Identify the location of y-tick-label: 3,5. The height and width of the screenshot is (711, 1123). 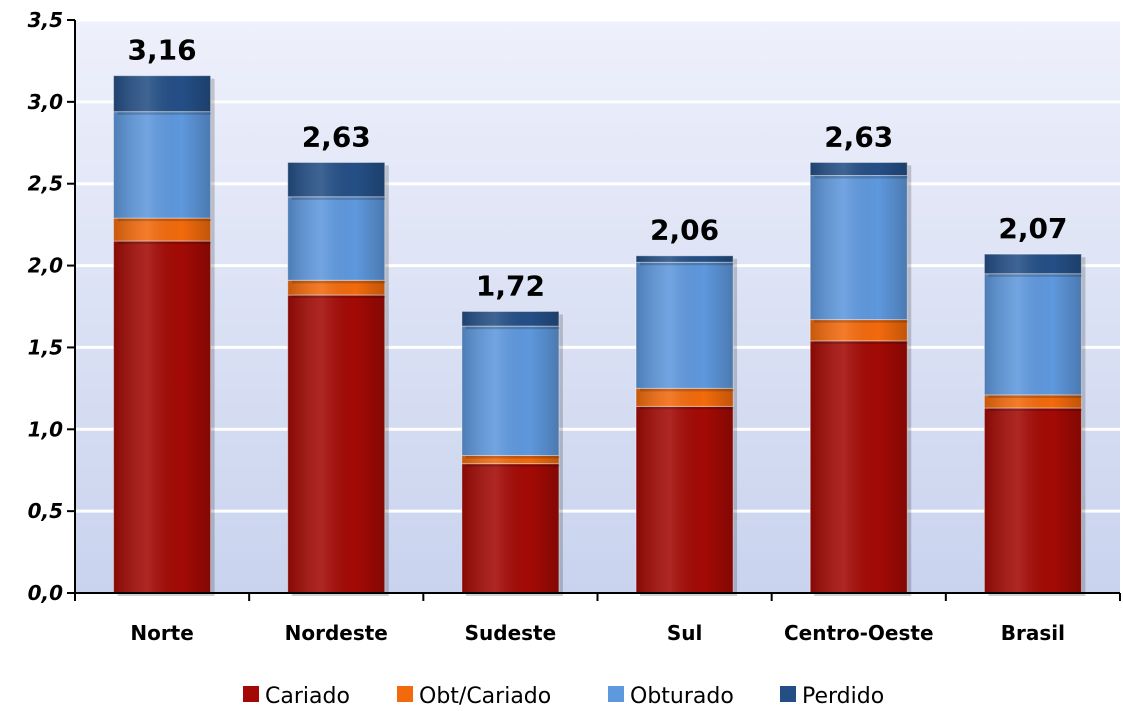
(45, 20).